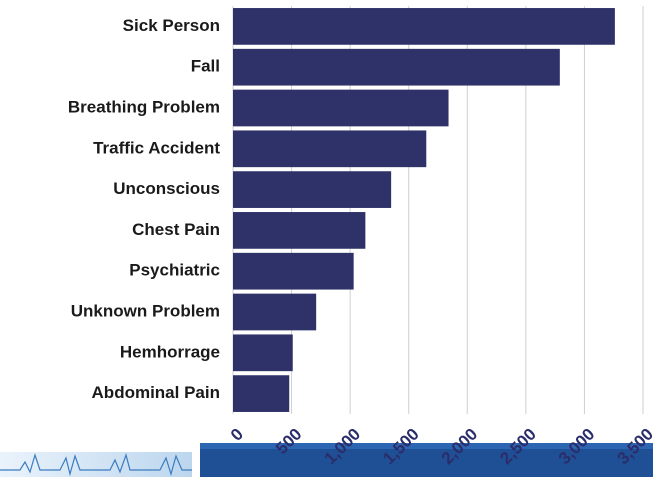 The image size is (653, 477). Describe the element at coordinates (144, 106) in the screenshot. I see `y-tick-label: Breathing Problem` at that location.